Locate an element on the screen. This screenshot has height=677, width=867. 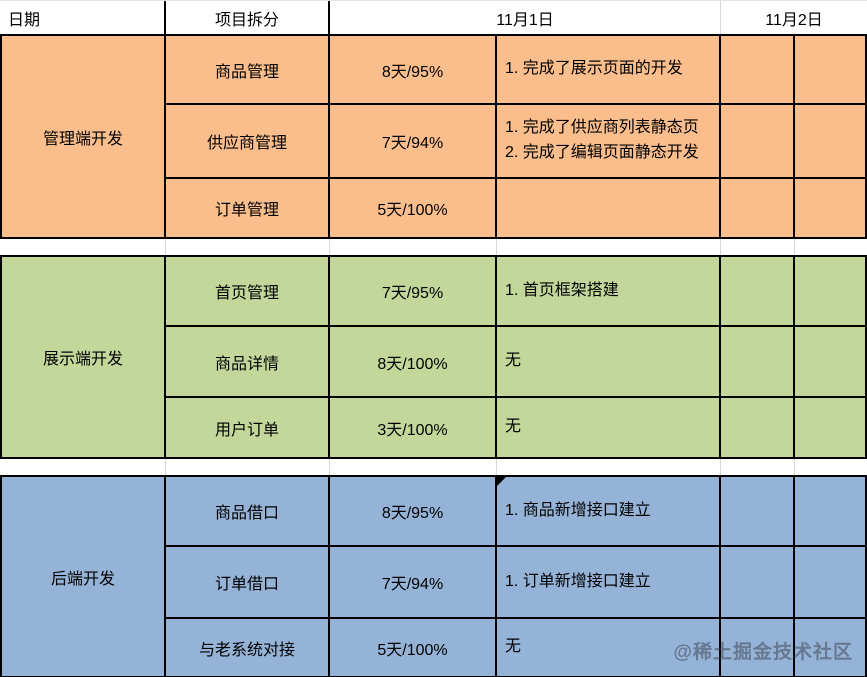
duration-label: 7天/95% is located at coordinates (412, 293).